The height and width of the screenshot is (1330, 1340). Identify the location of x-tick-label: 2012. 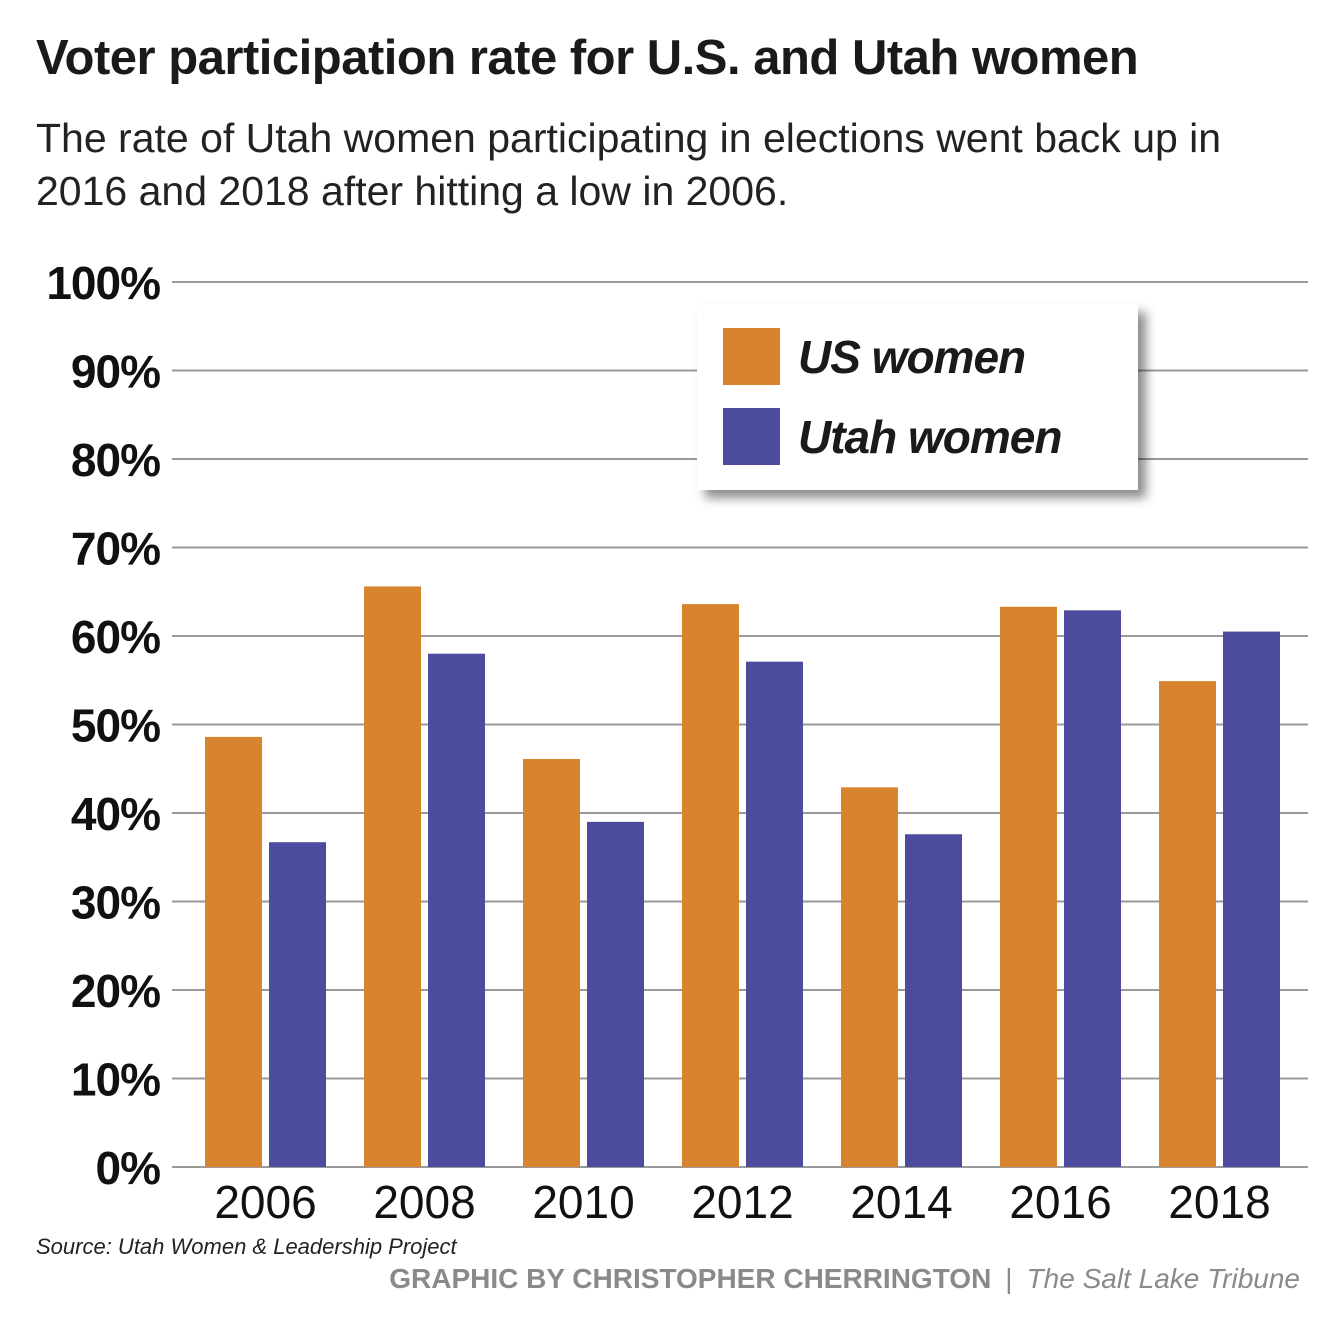
(742, 1202).